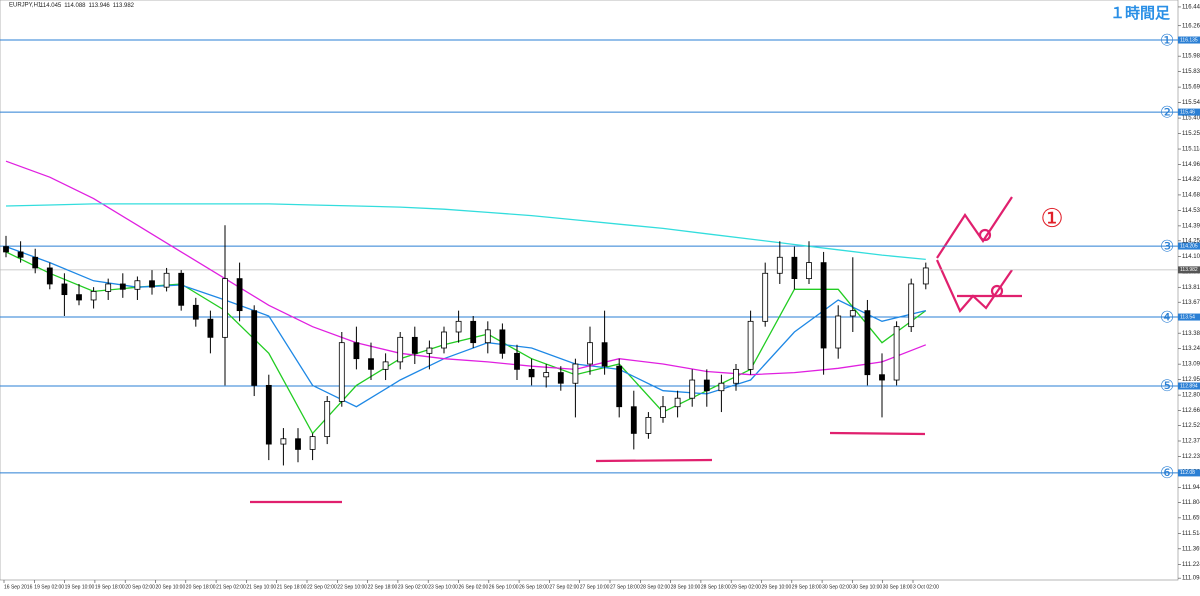 This screenshot has height=596, width=1200. I want to click on level-tag-value: 115.46, so click(1187, 112).